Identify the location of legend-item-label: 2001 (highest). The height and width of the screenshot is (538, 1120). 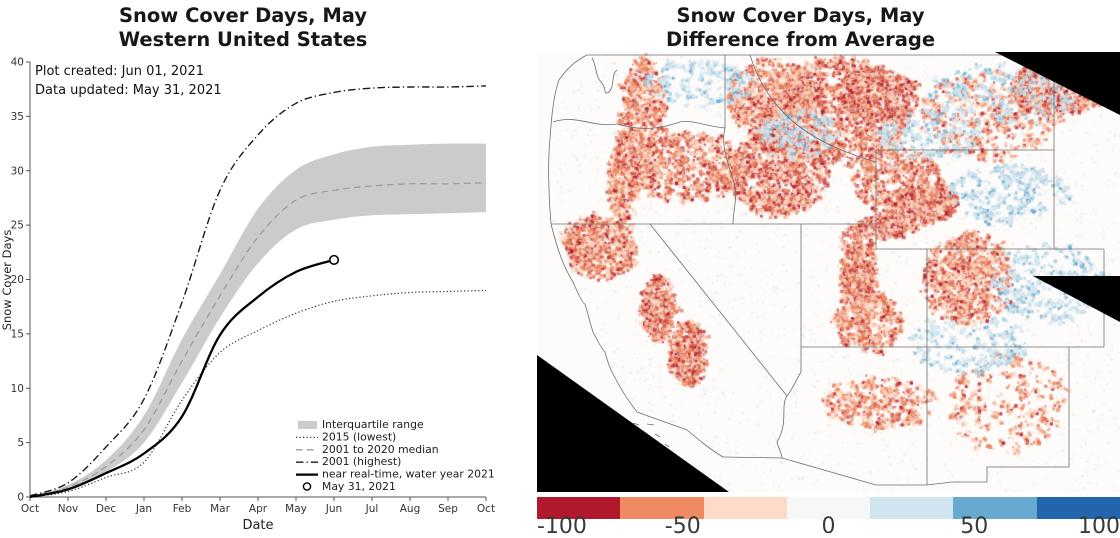
(361, 461).